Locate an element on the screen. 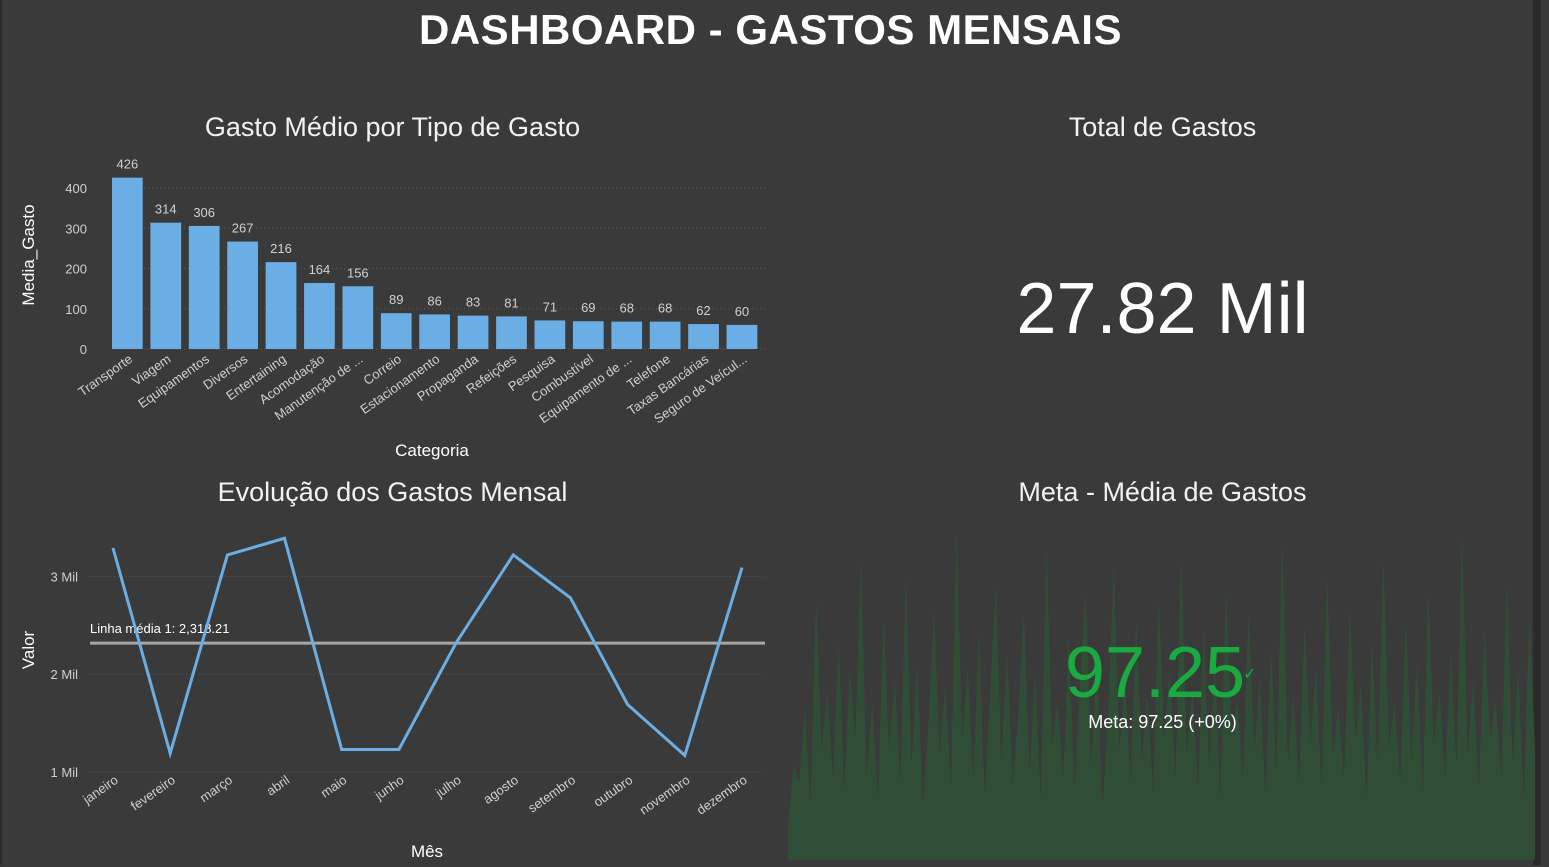 The width and height of the screenshot is (1549, 867). line-chart-title: Evolução dos Gastos Mensal is located at coordinates (392, 492).